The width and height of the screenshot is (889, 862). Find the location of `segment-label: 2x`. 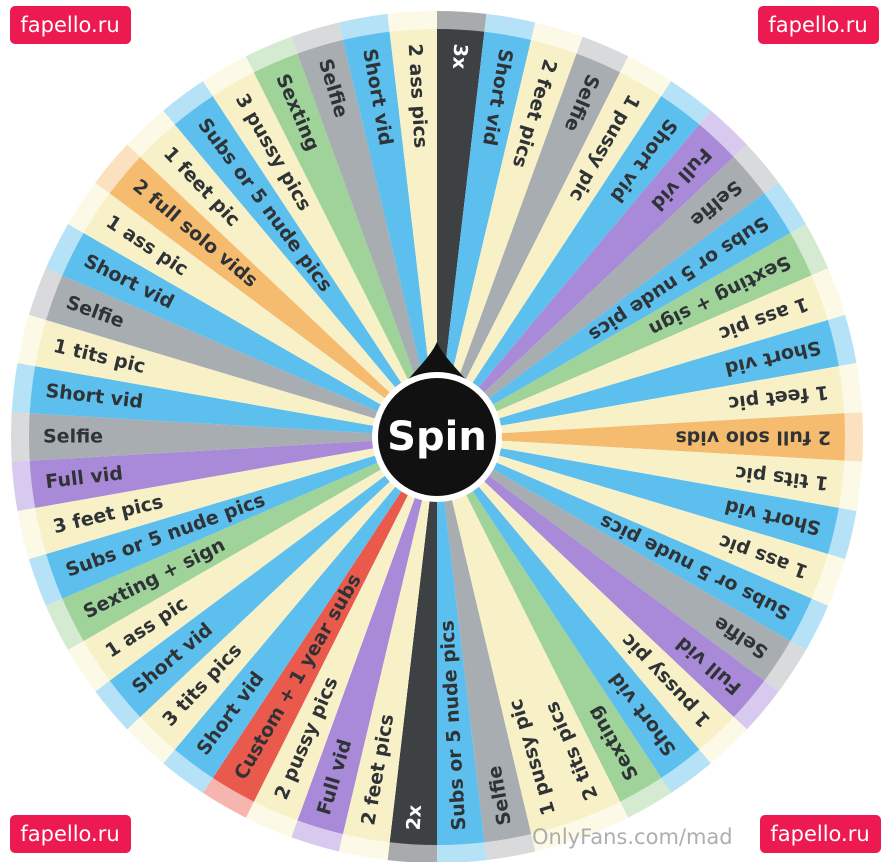

segment-label: 2x is located at coordinates (414, 817).